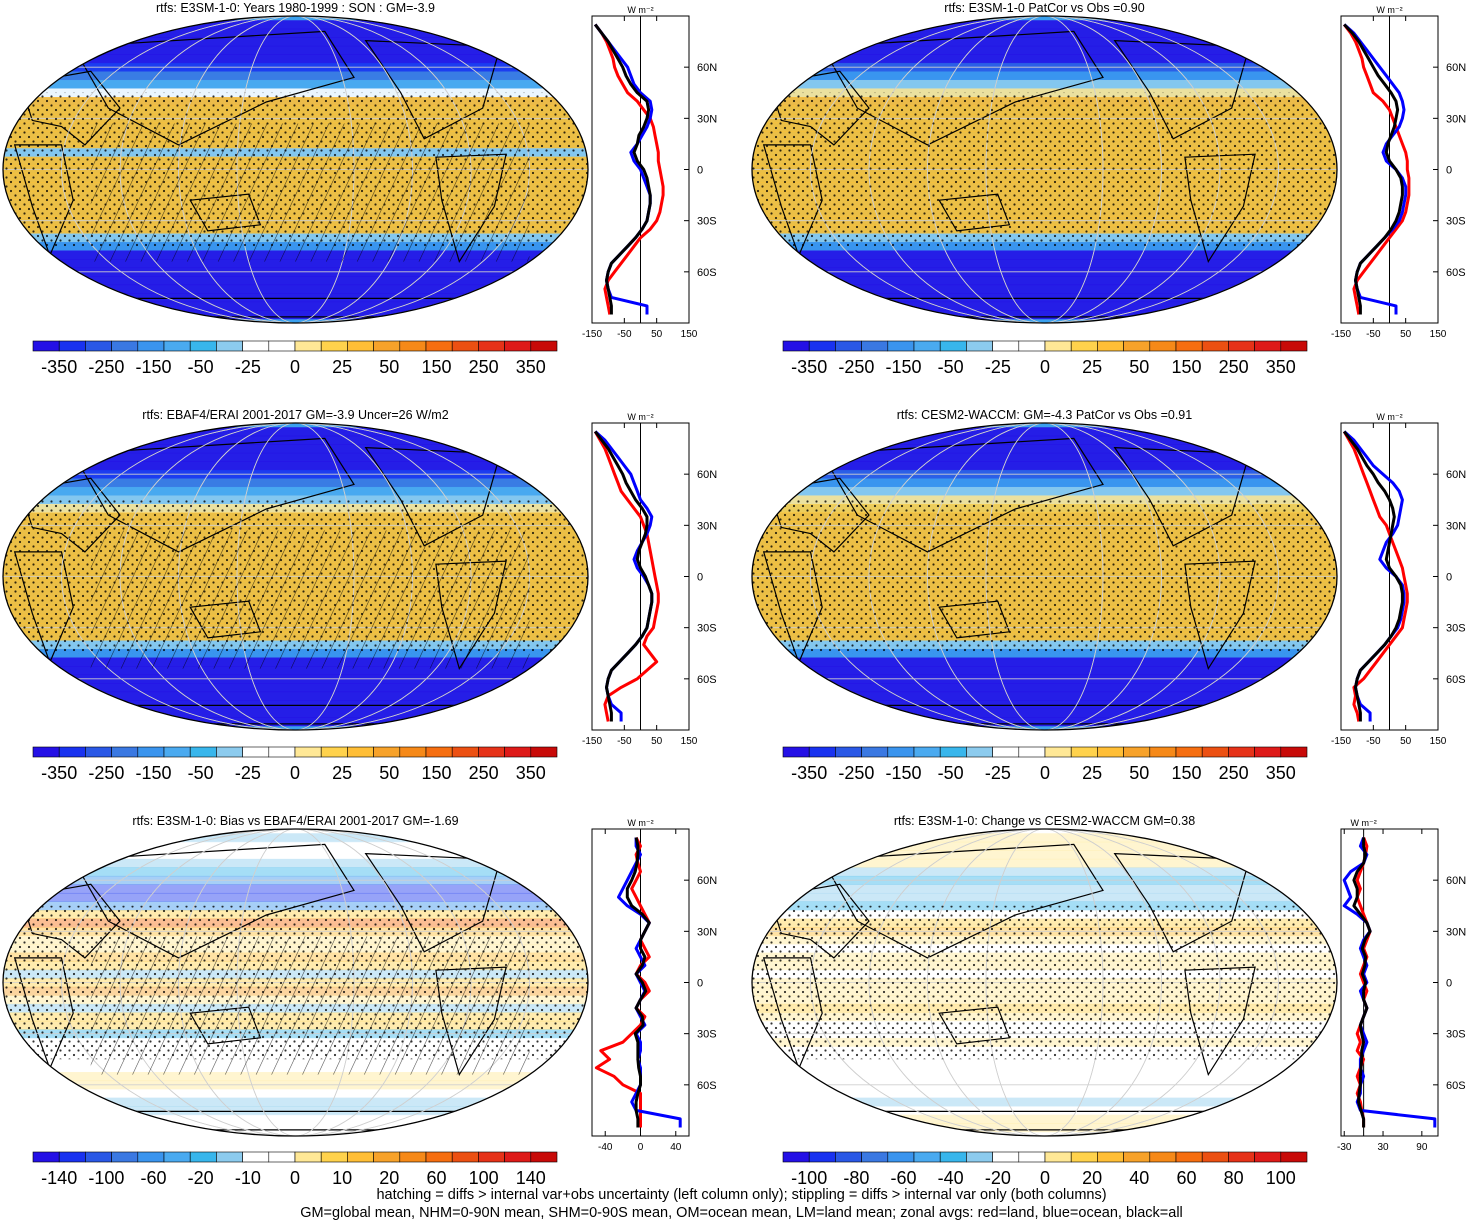 The width and height of the screenshot is (1483, 1221). What do you see at coordinates (638, 982) in the screenshot?
I see `zonal-line-all` at bounding box center [638, 982].